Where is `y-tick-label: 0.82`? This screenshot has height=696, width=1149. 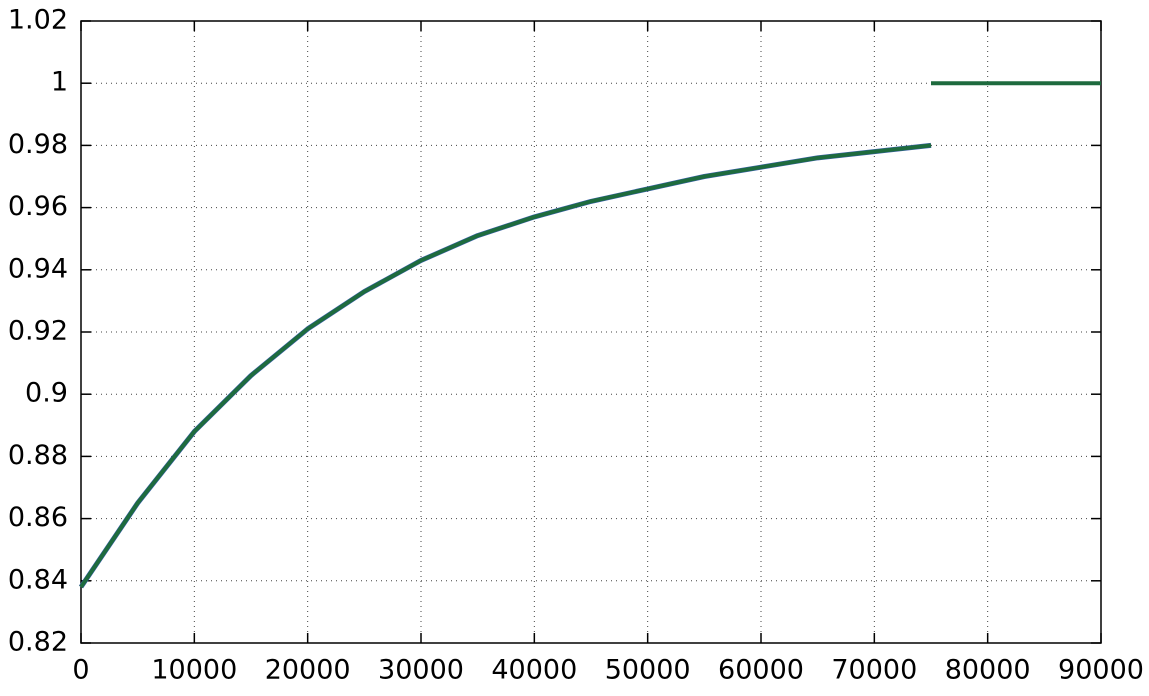
y-tick-label: 0.82 is located at coordinates (38, 642).